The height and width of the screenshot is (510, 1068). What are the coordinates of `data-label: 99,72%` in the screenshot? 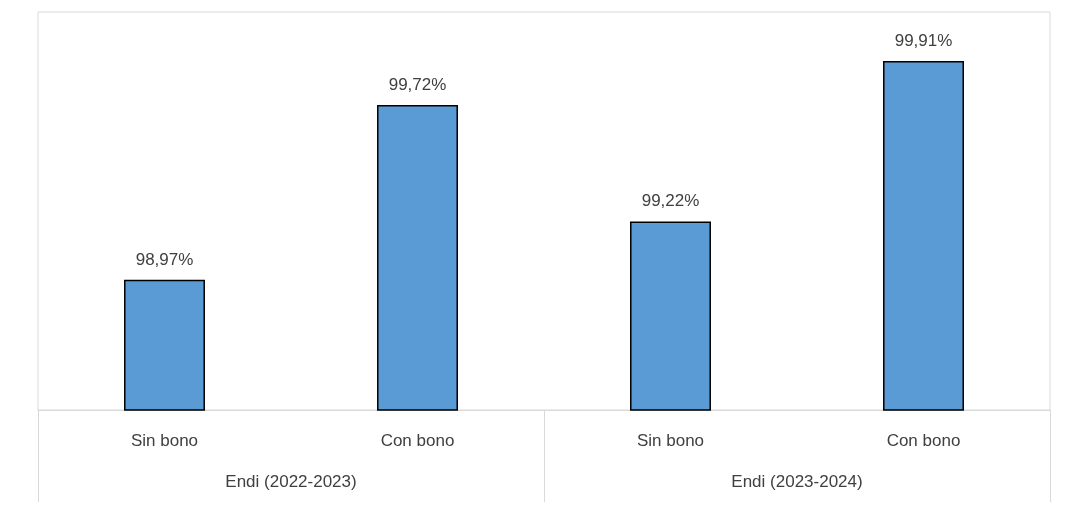 It's located at (417, 85).